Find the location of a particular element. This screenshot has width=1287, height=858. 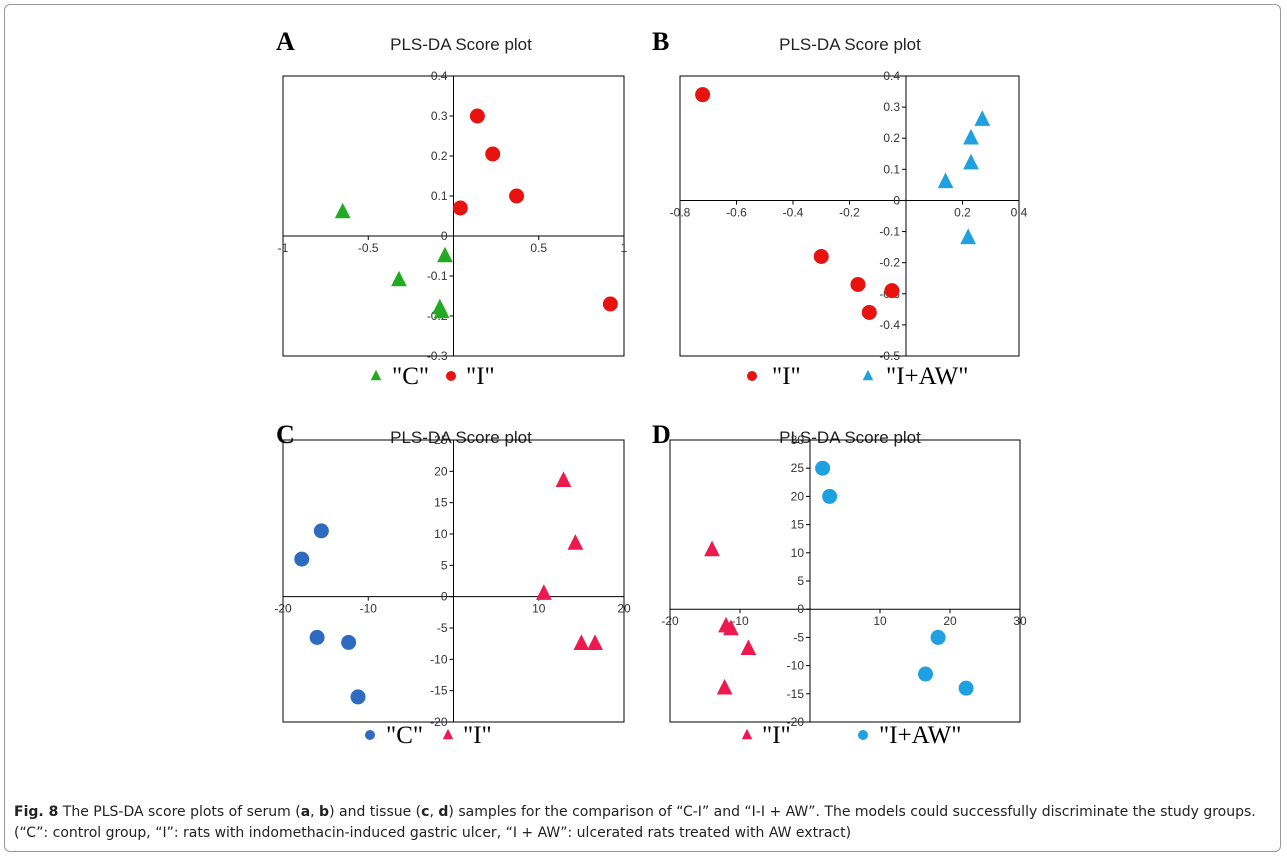

caption-text: , is located at coordinates (434, 812).